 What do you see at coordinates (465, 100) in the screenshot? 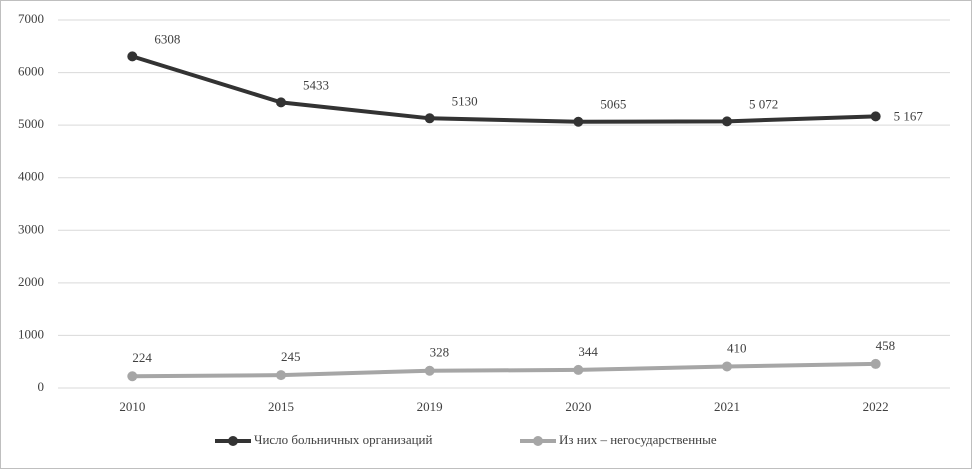
I see `data-label: 5130` at bounding box center [465, 100].